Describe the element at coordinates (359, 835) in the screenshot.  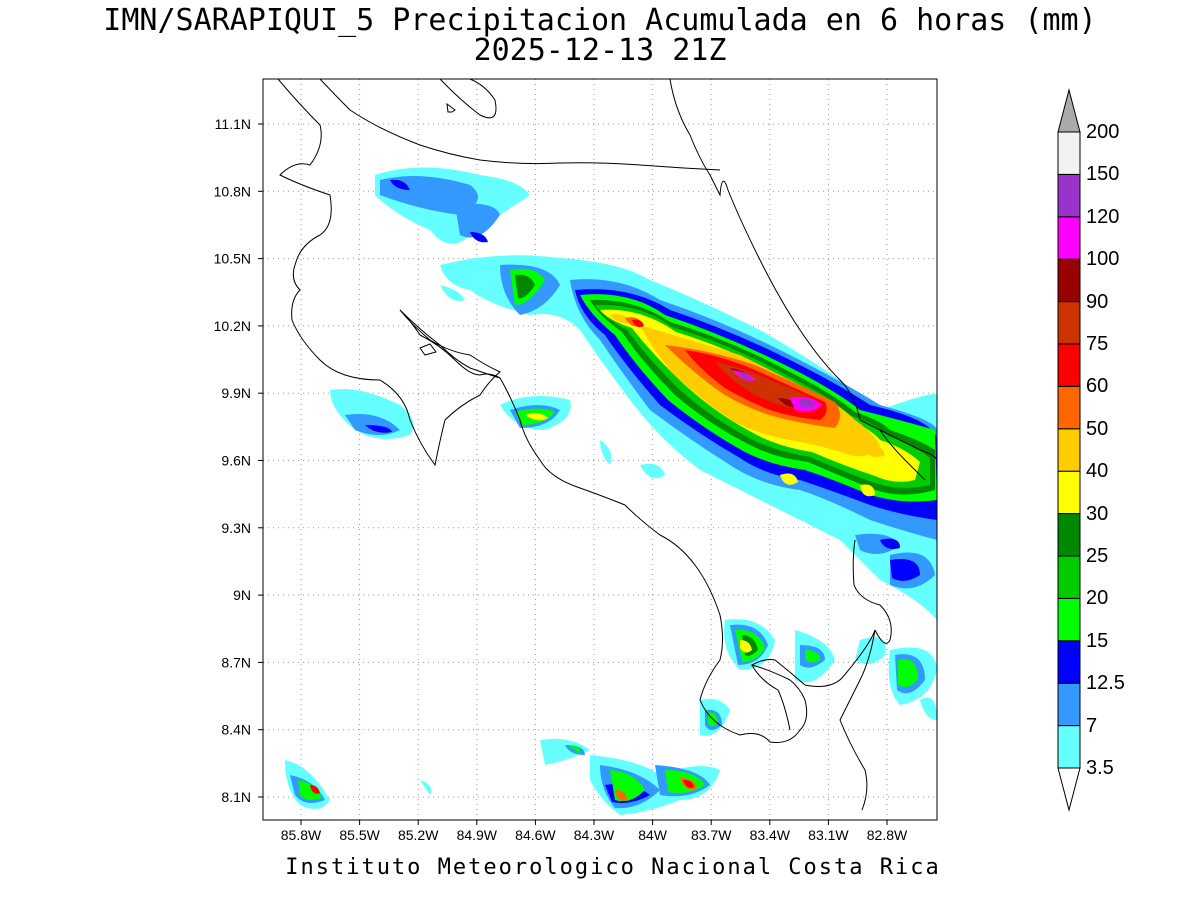
I see `lon-tick-label: 85.5W` at that location.